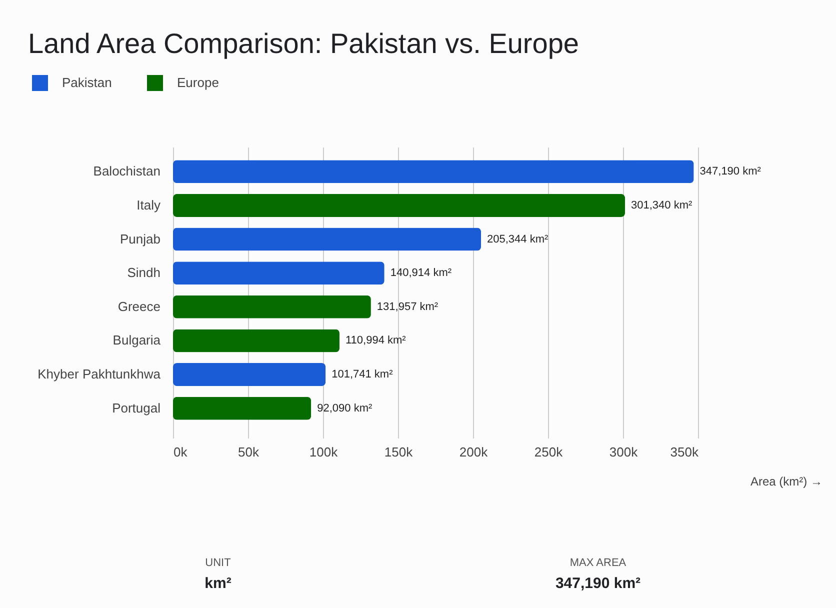 Image resolution: width=836 pixels, height=608 pixels. Describe the element at coordinates (661, 205) in the screenshot. I see `data-label: 301,340 km²` at that location.